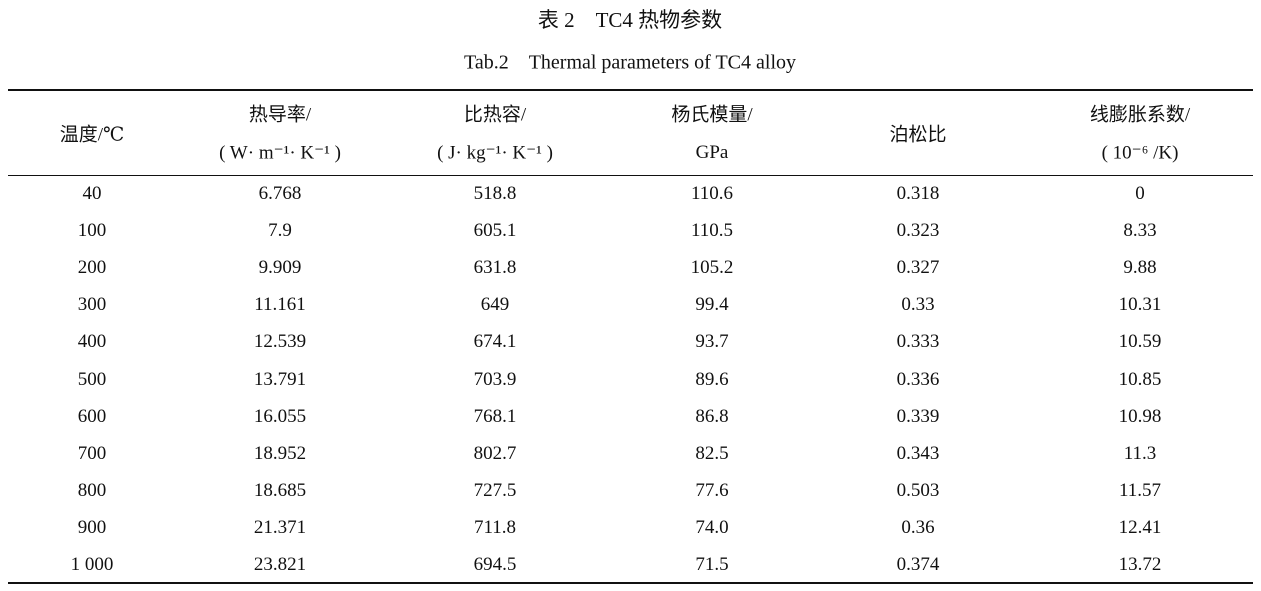 This screenshot has height=591, width=1261. Describe the element at coordinates (712, 231) in the screenshot. I see `table-cell: 110.5` at that location.